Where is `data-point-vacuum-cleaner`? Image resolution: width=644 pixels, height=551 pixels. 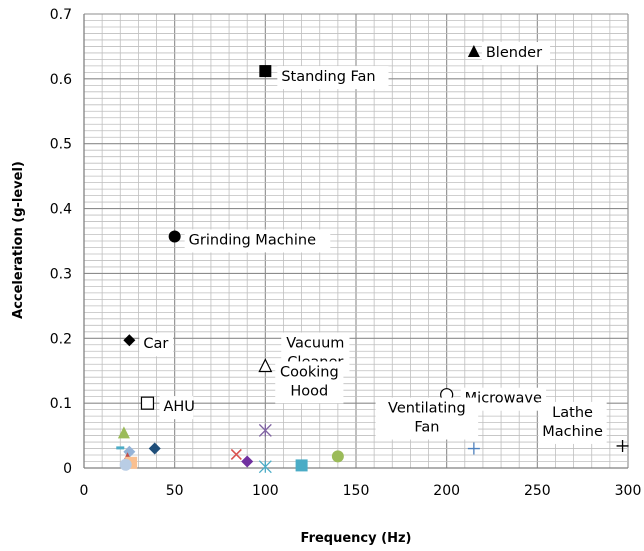
data-point-vacuum-cleaner is located at coordinates (265, 365).